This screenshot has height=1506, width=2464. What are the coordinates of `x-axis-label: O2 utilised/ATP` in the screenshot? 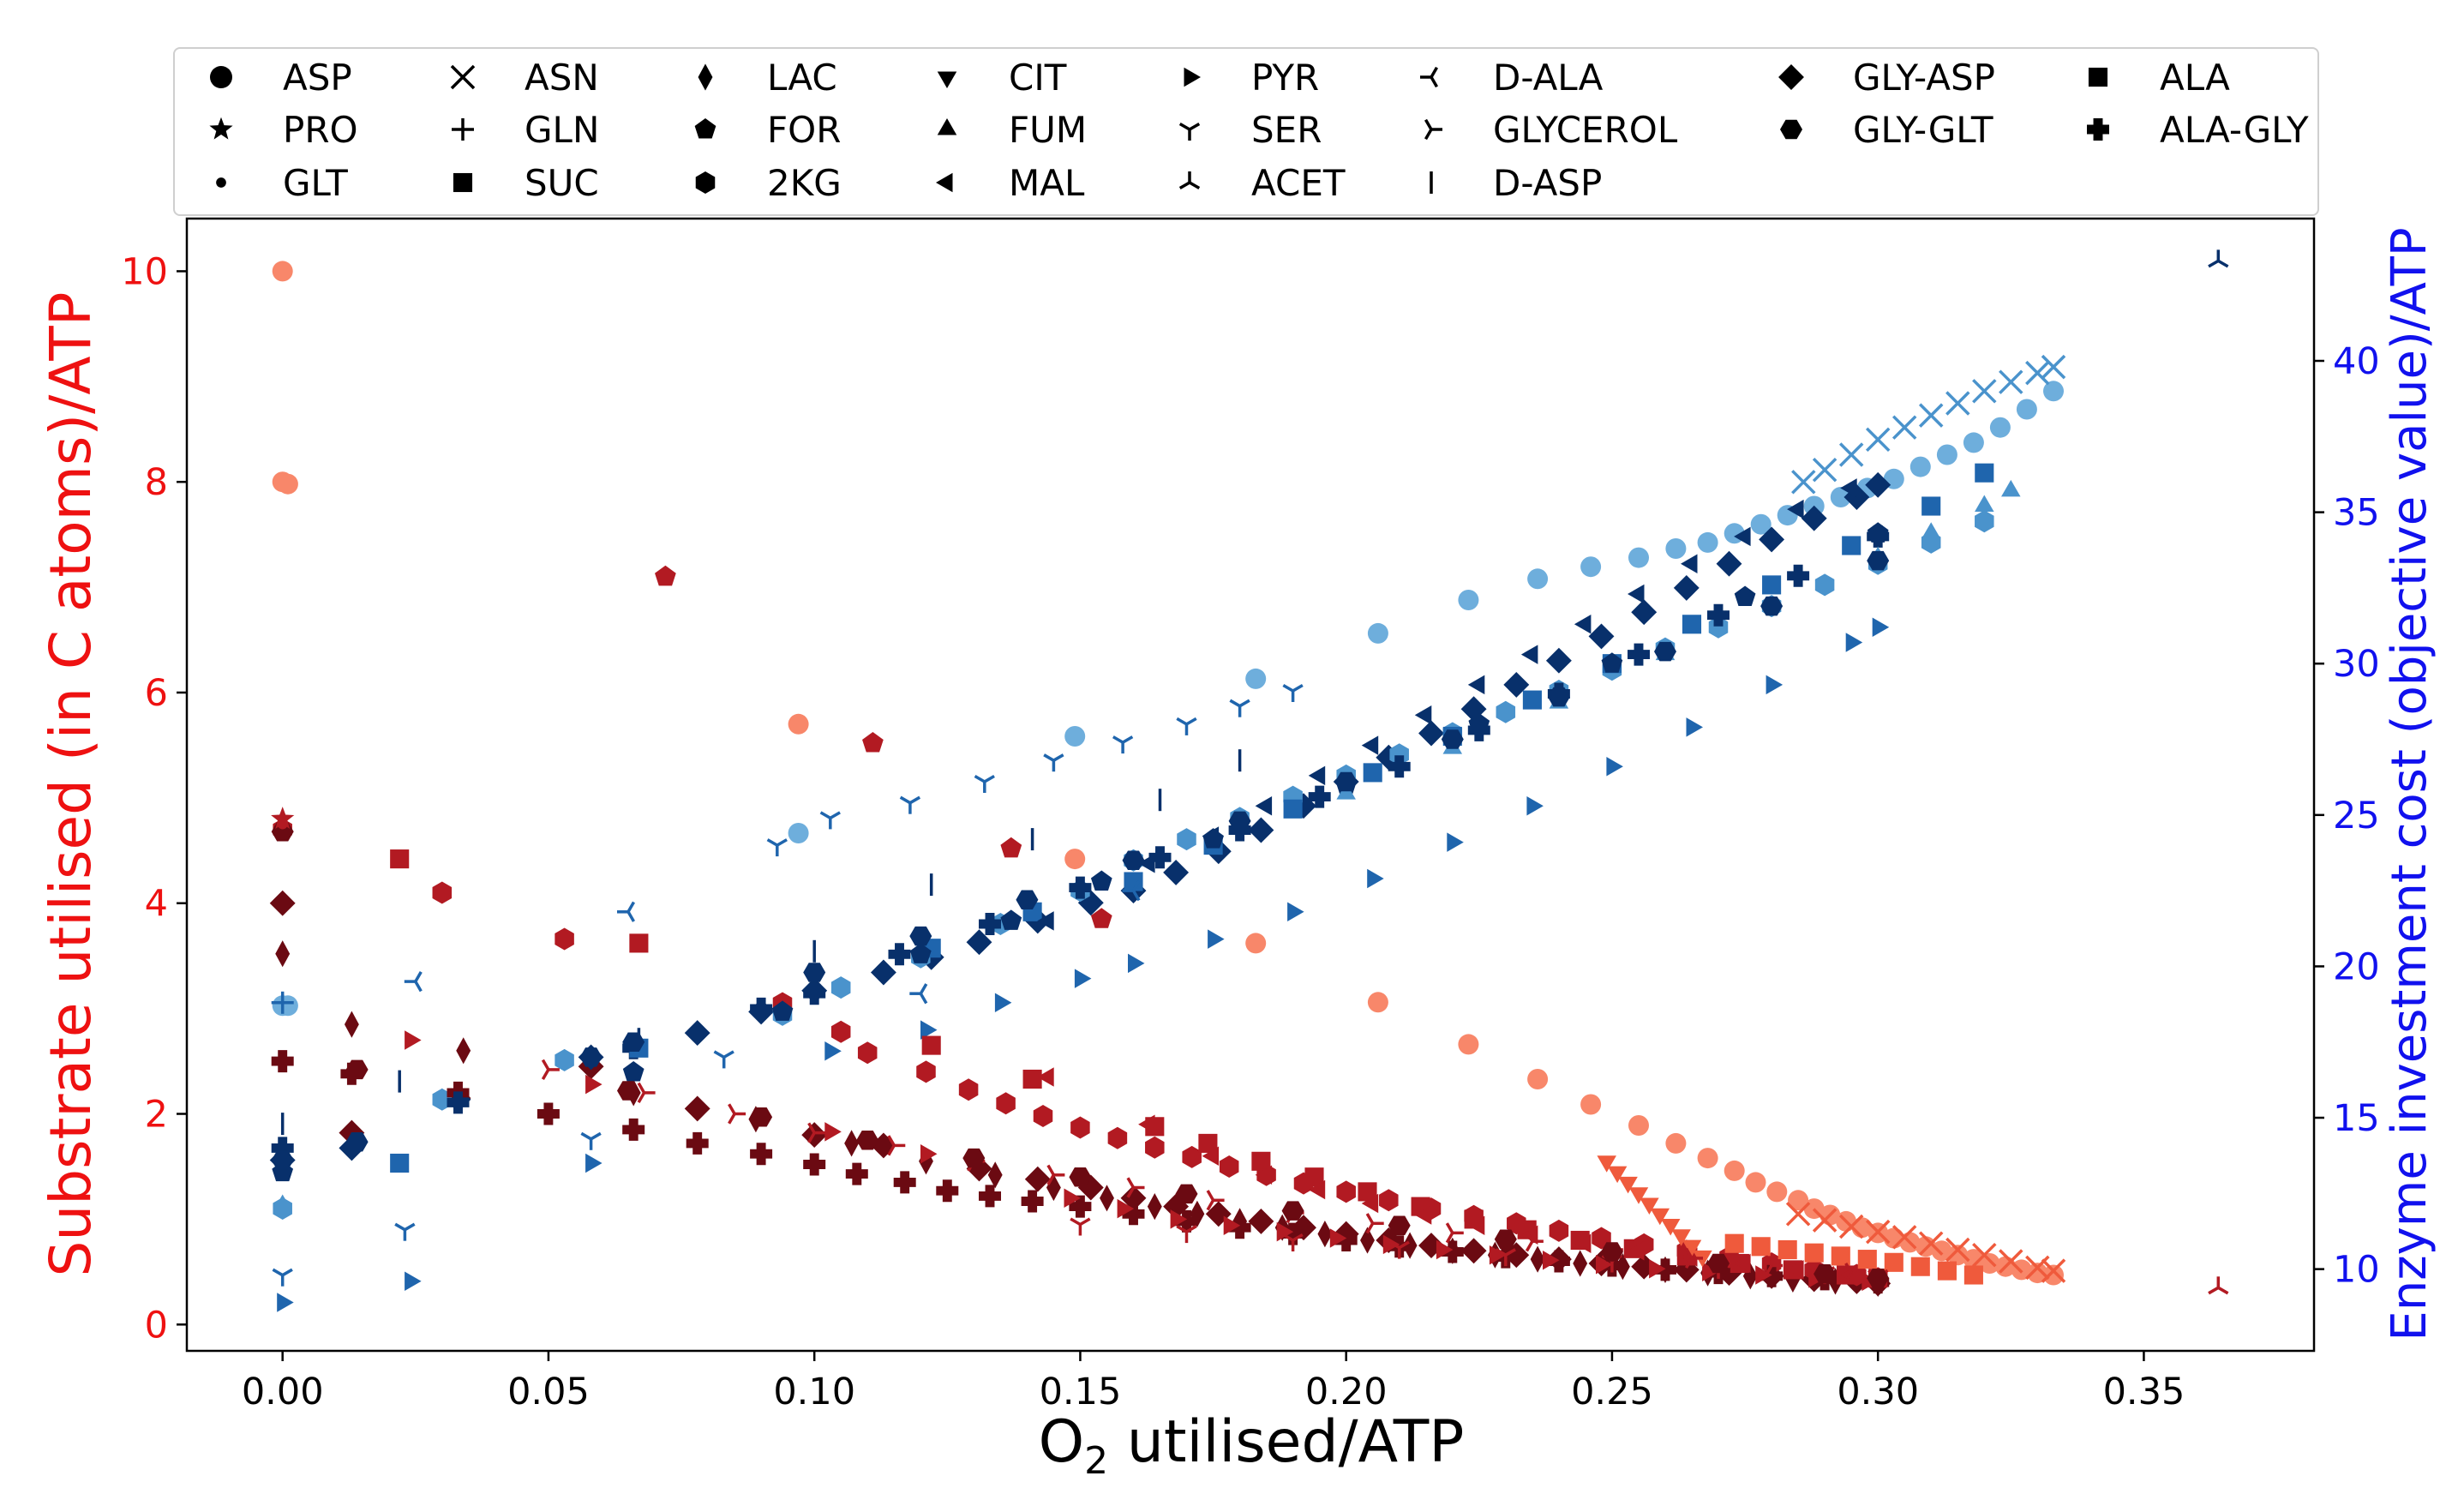 It's located at (1252, 1445).